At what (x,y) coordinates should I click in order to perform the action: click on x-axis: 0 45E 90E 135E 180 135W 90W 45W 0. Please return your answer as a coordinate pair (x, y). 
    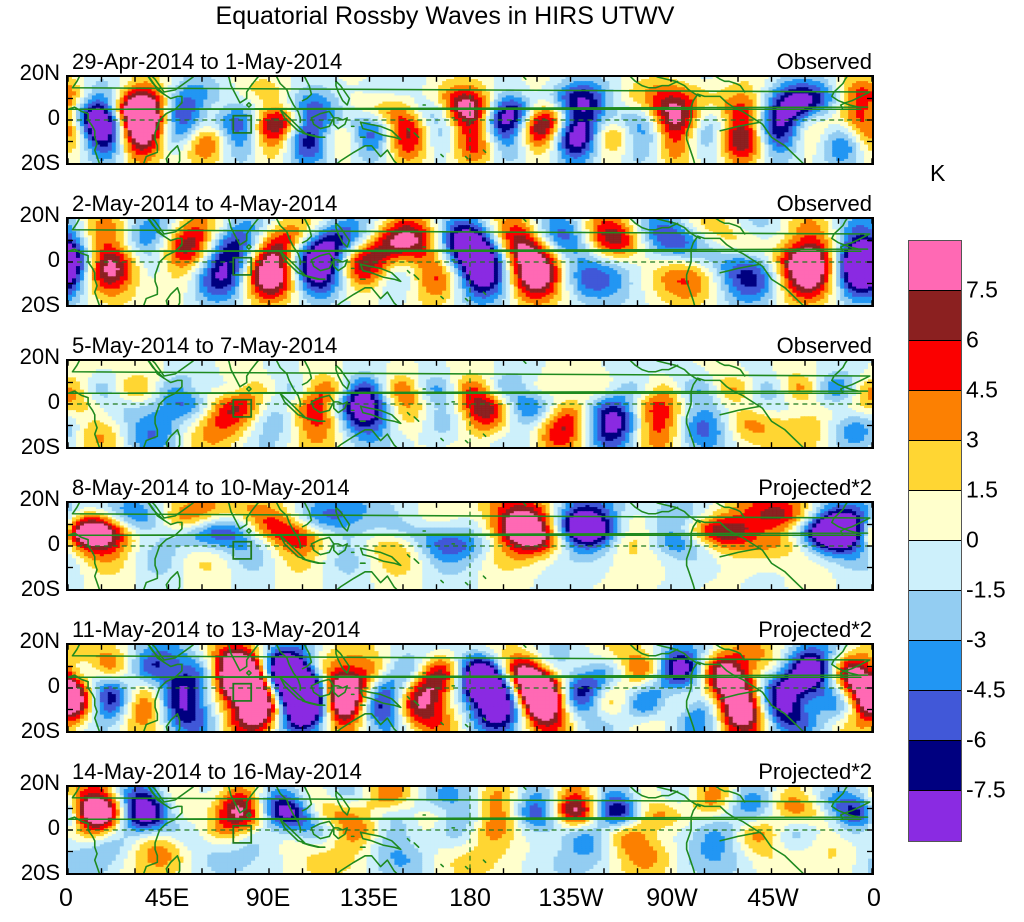
    Looking at the image, I should click on (470, 901).